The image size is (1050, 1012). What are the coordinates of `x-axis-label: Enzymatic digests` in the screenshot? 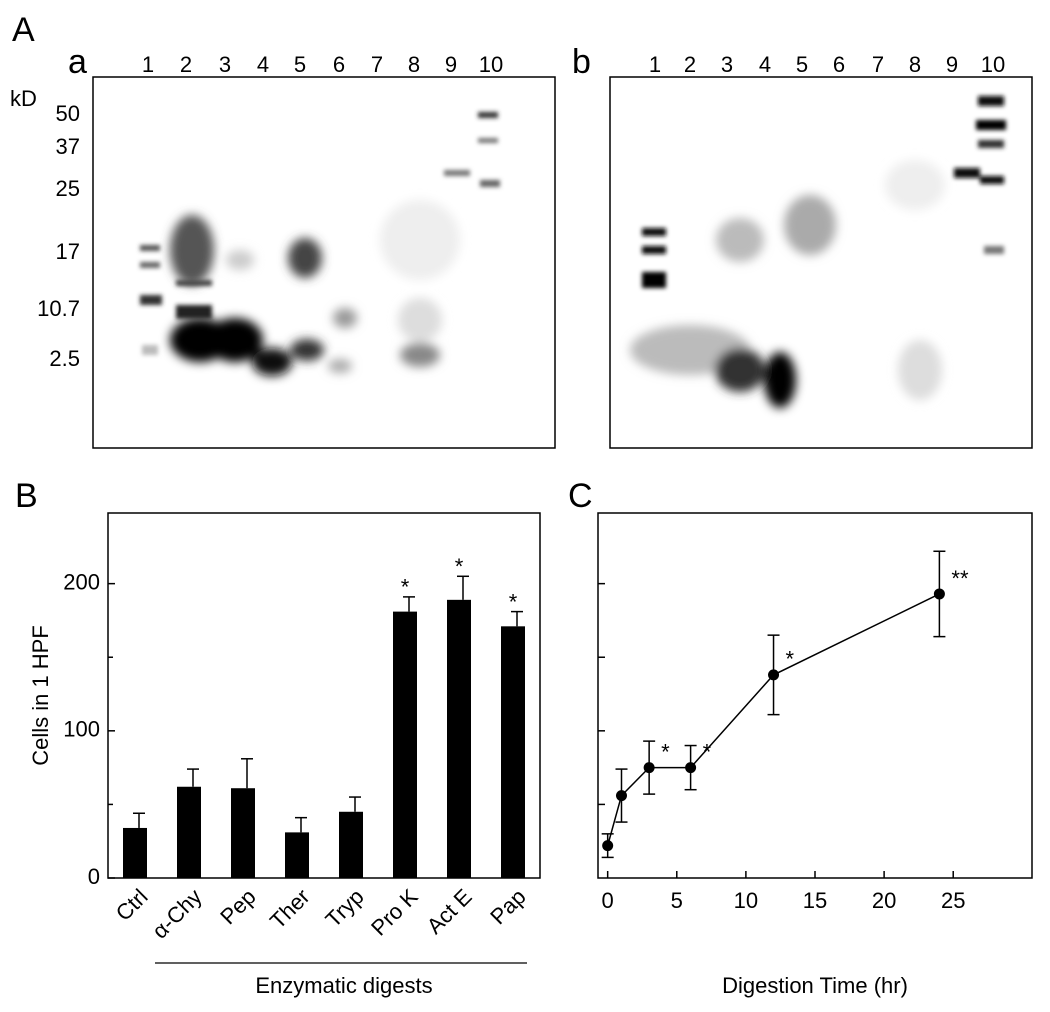 It's located at (343, 985).